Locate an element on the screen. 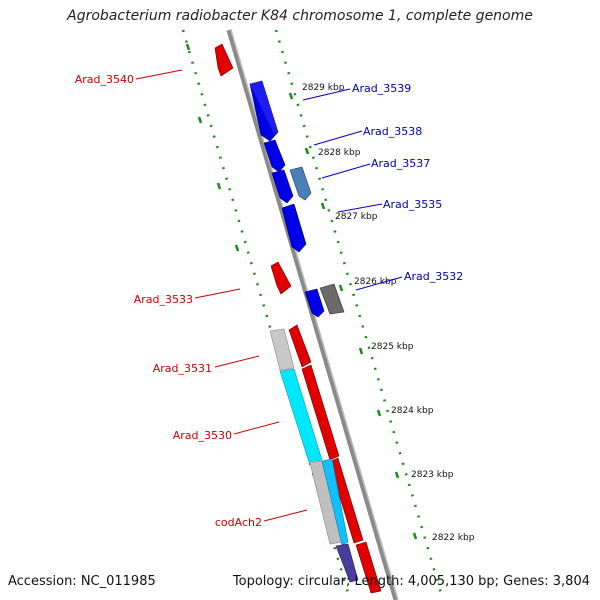 This screenshot has width=600, height=600. kbp-label-2826: 2826 kbp is located at coordinates (375, 282).